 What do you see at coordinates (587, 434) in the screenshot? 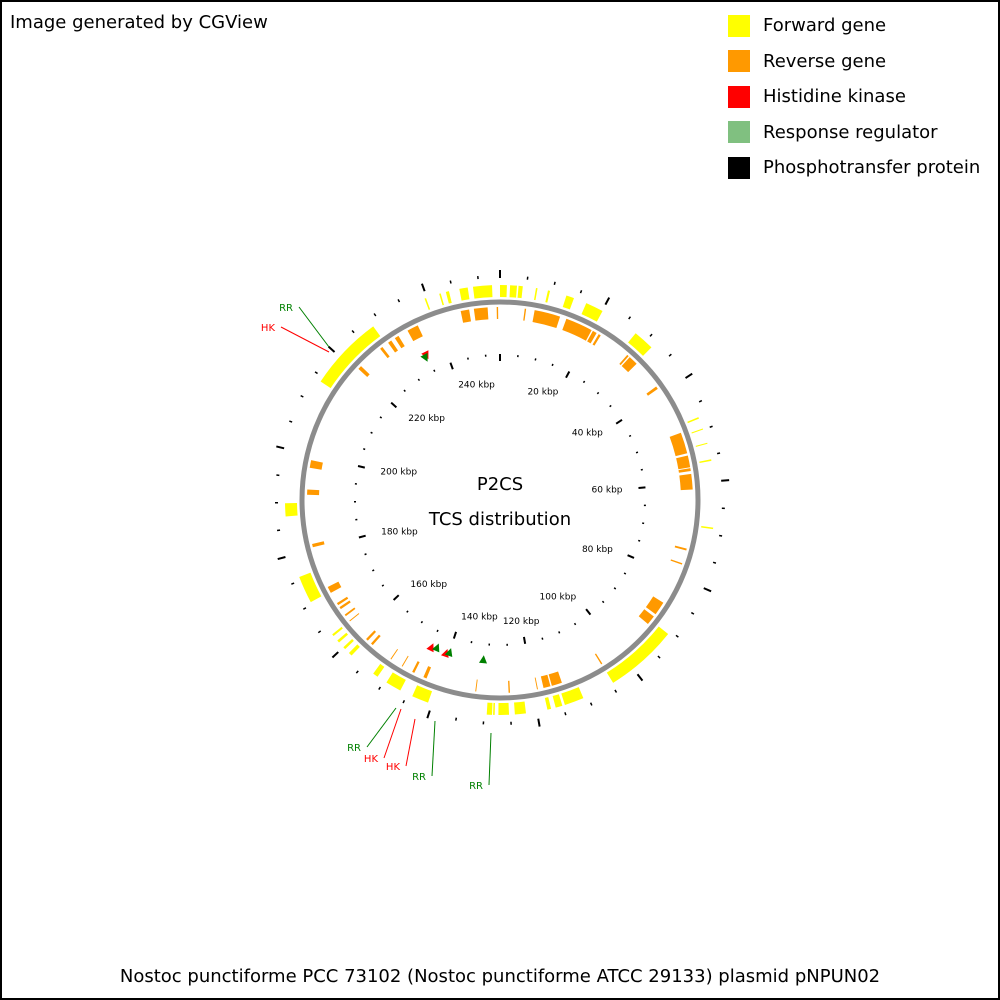
I see `tick-label: 40 kbp` at bounding box center [587, 434].